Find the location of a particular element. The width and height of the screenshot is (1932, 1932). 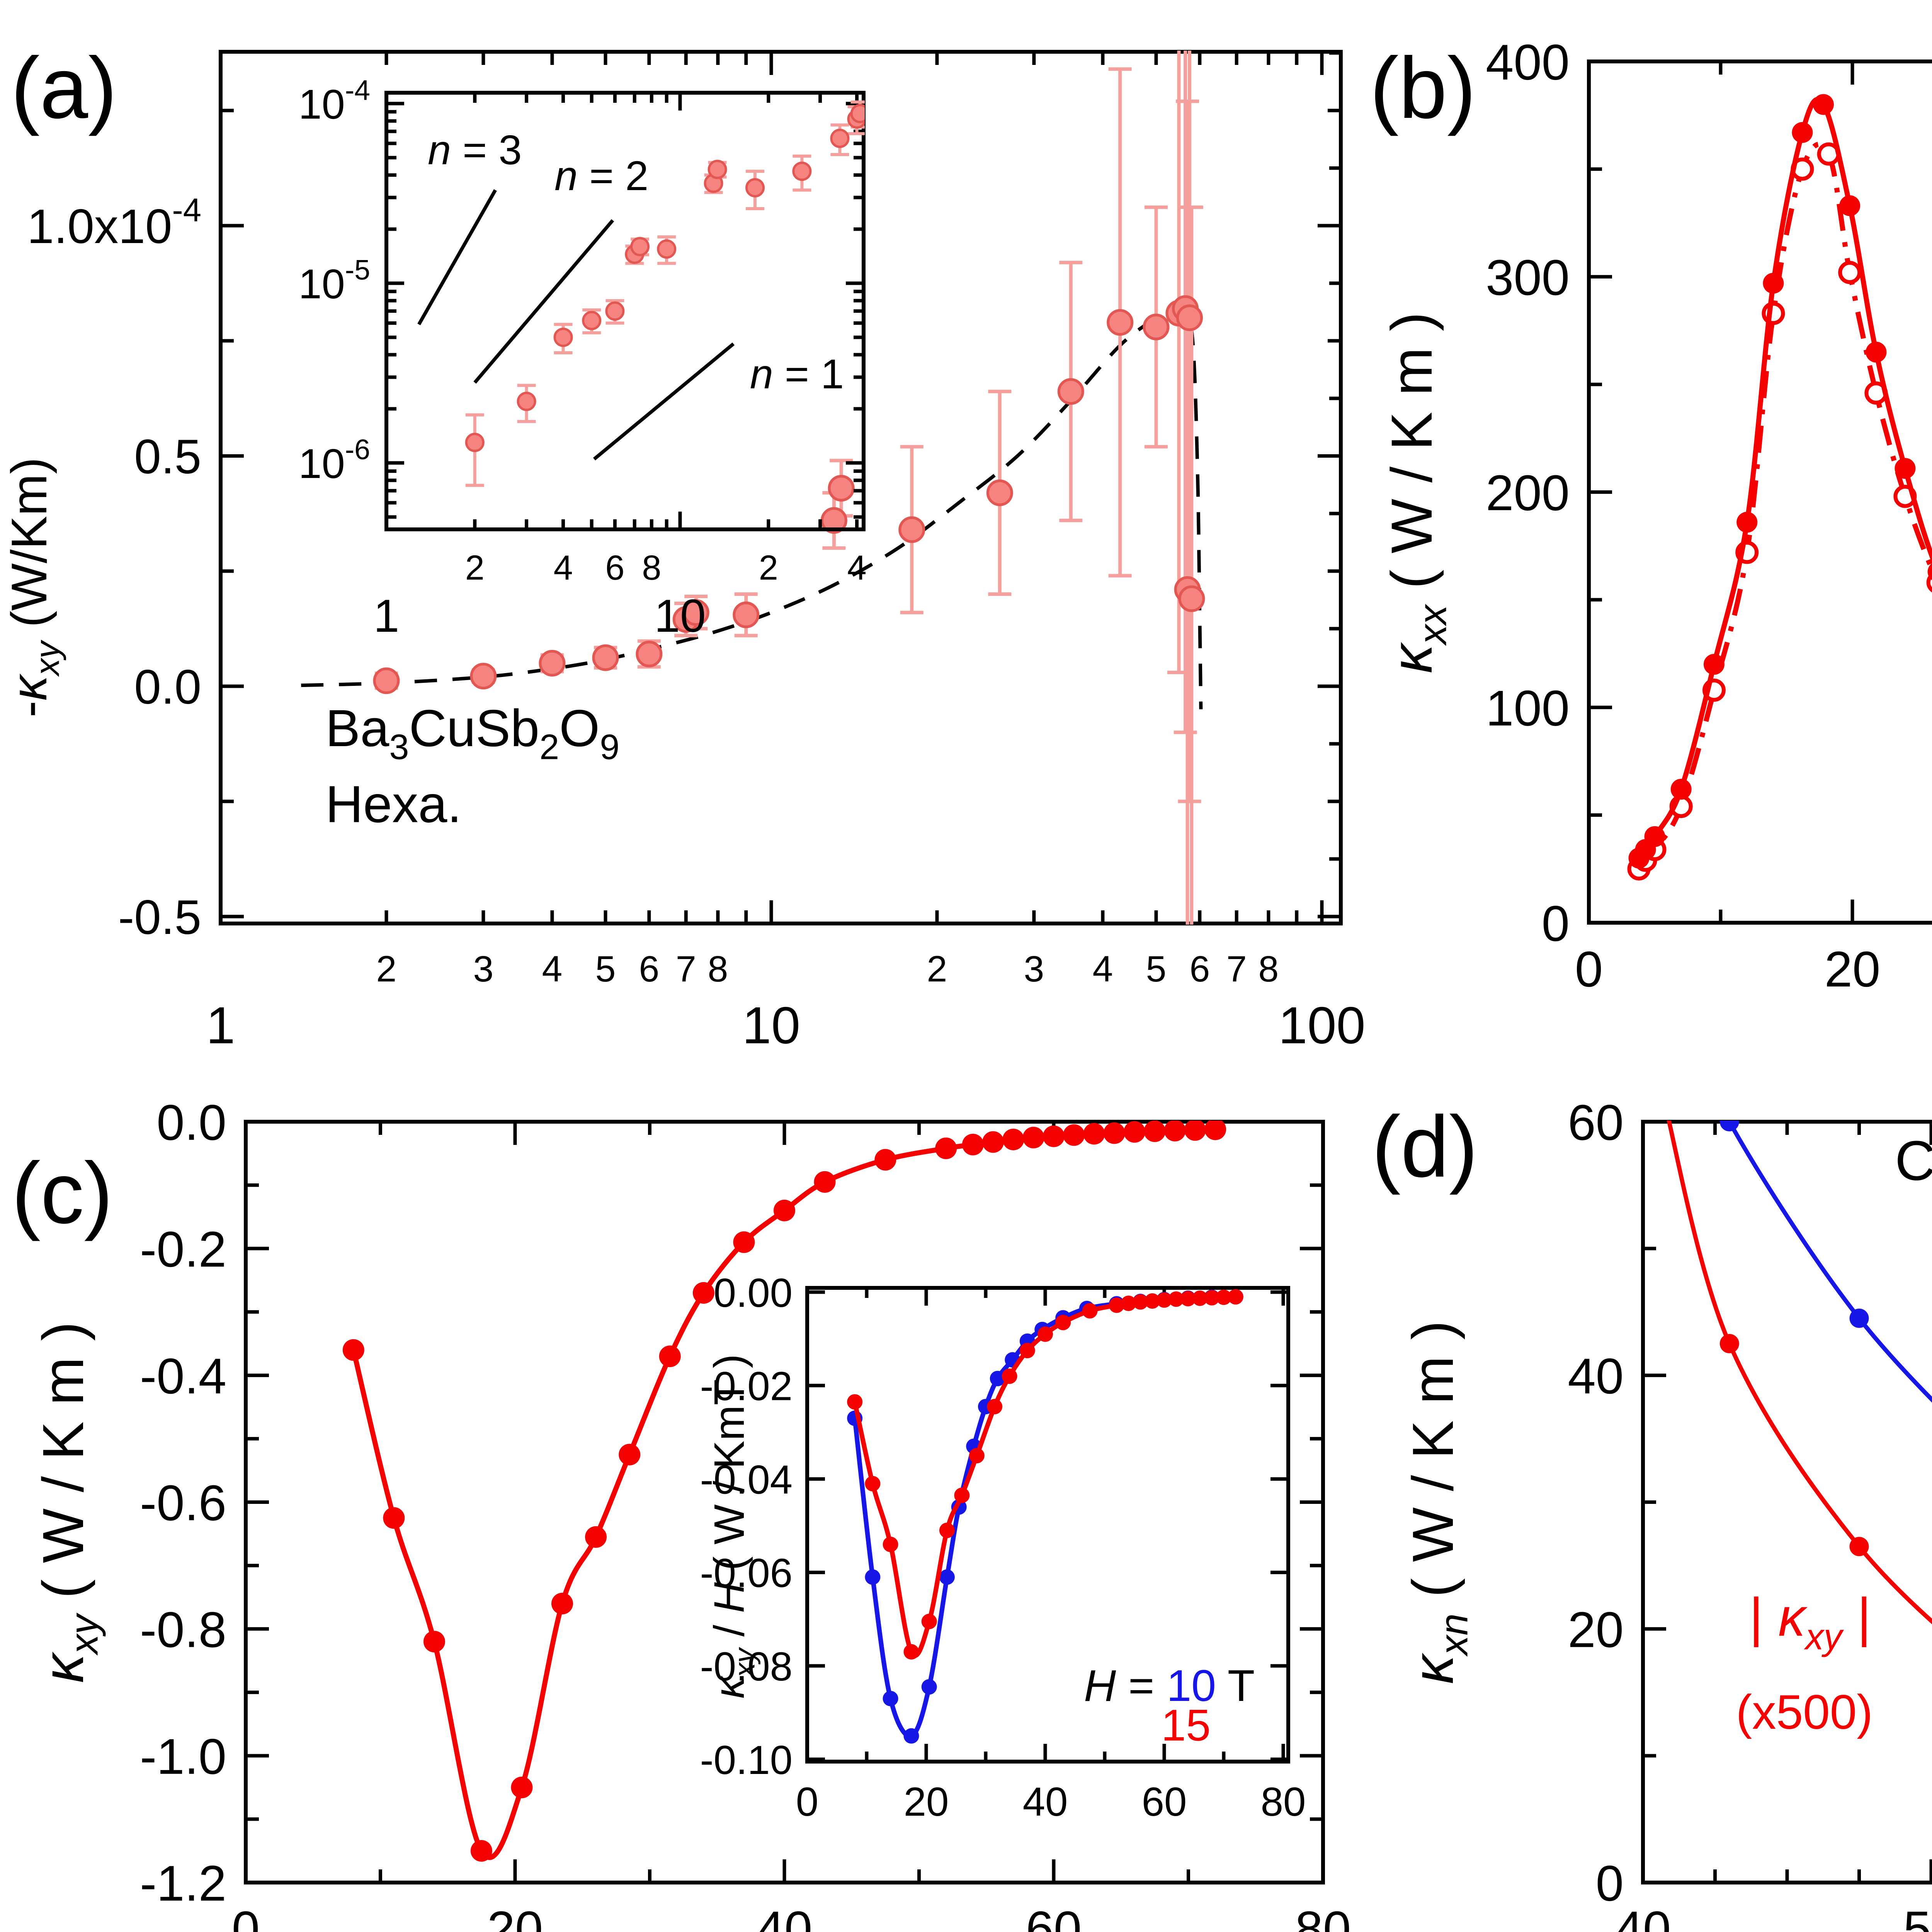

y-tick-label: 10⁻⁶ is located at coordinates (335, 460).